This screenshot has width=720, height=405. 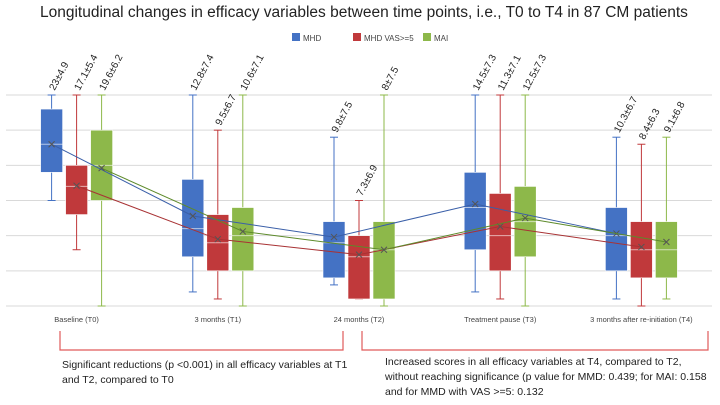 What do you see at coordinates (391, 79) in the screenshot?
I see `data-label: 8±7.5` at bounding box center [391, 79].